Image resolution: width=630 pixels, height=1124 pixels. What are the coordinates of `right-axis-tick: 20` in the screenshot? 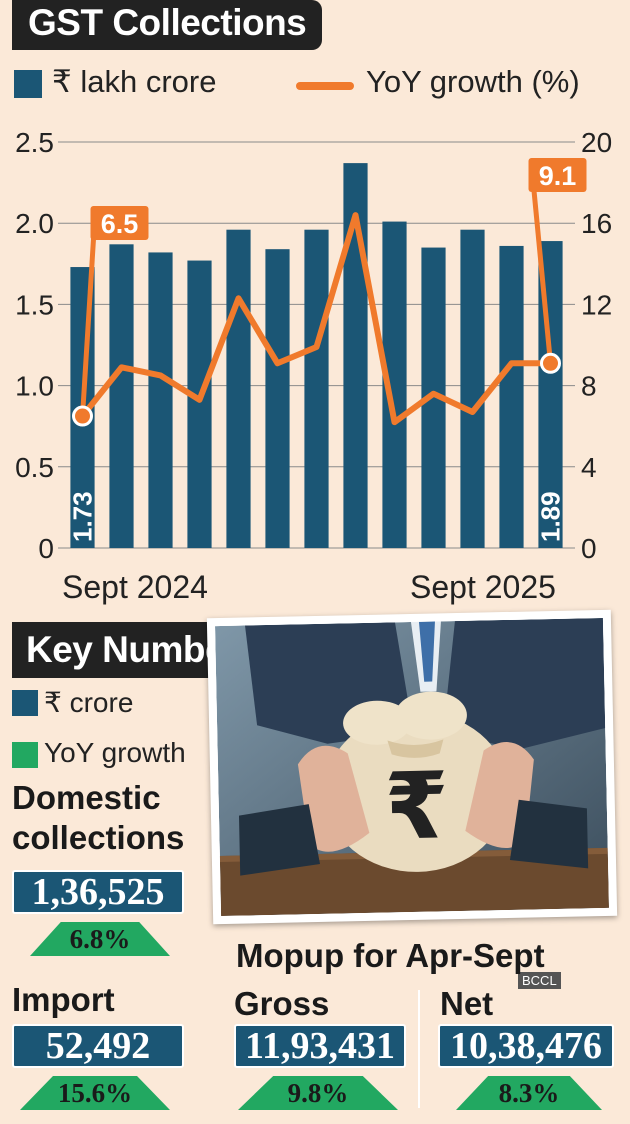 It's located at (596, 142).